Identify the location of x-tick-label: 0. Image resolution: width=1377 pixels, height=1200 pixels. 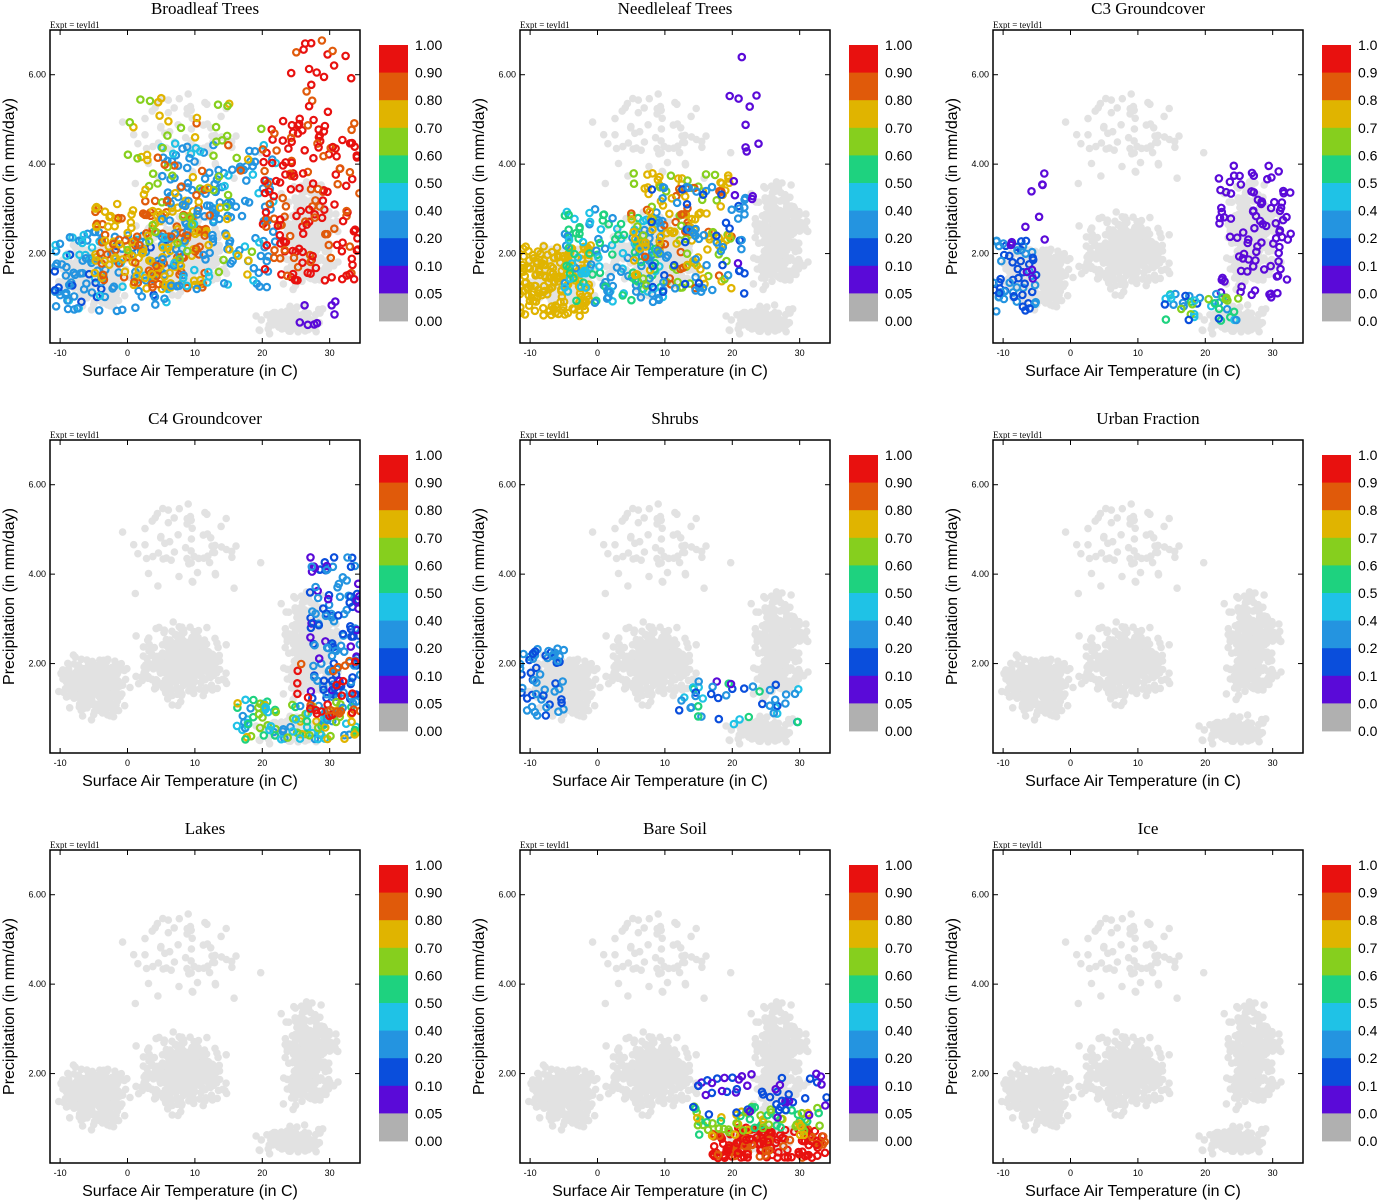
(127, 353).